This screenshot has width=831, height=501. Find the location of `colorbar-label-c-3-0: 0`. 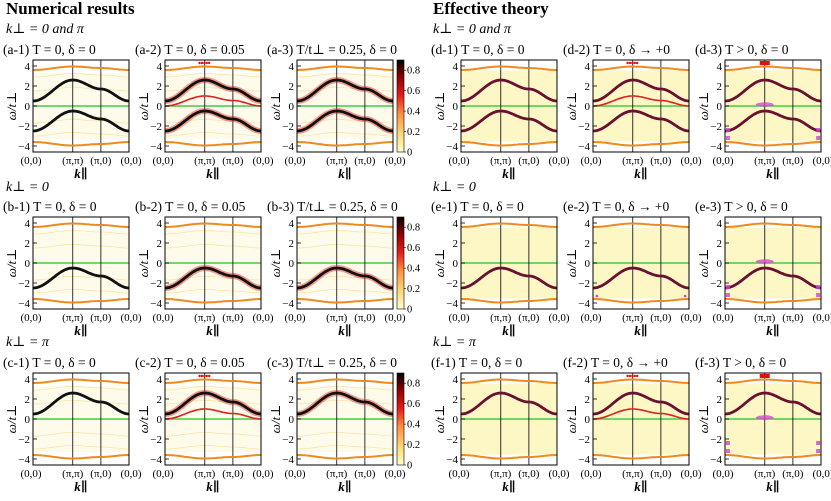

colorbar-label-c-3-0: 0 is located at coordinates (409, 466).